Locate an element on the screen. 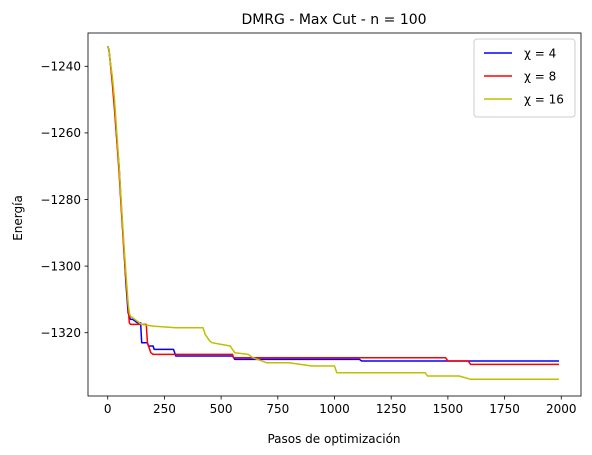 The image size is (592, 455). y-tick-label: −1300 is located at coordinates (60, 266).